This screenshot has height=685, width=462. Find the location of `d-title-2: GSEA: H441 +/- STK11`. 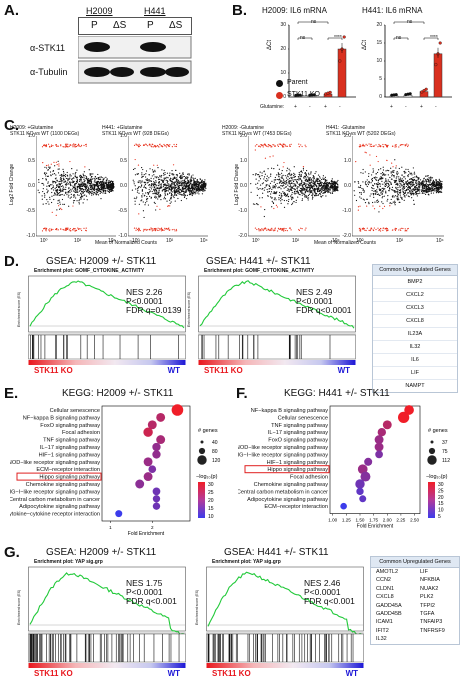

d-title-2: GSEA: H441 +/- STK11 is located at coordinates (258, 261).